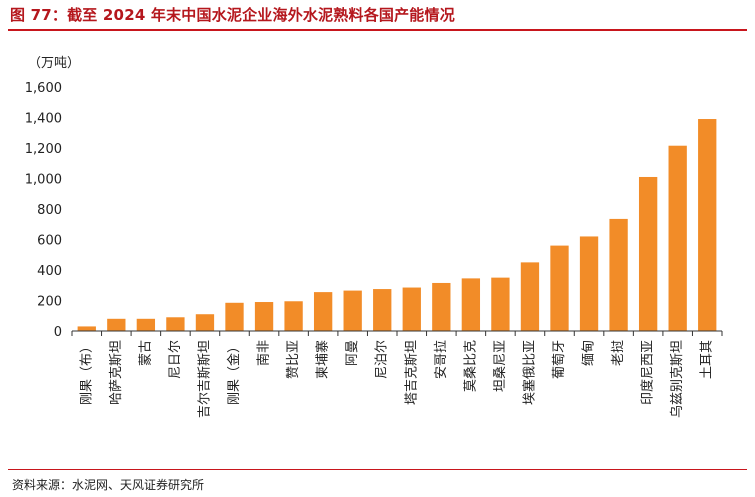  Describe the element at coordinates (54, 63) in the screenshot. I see `unit-label: （万吨）` at that location.